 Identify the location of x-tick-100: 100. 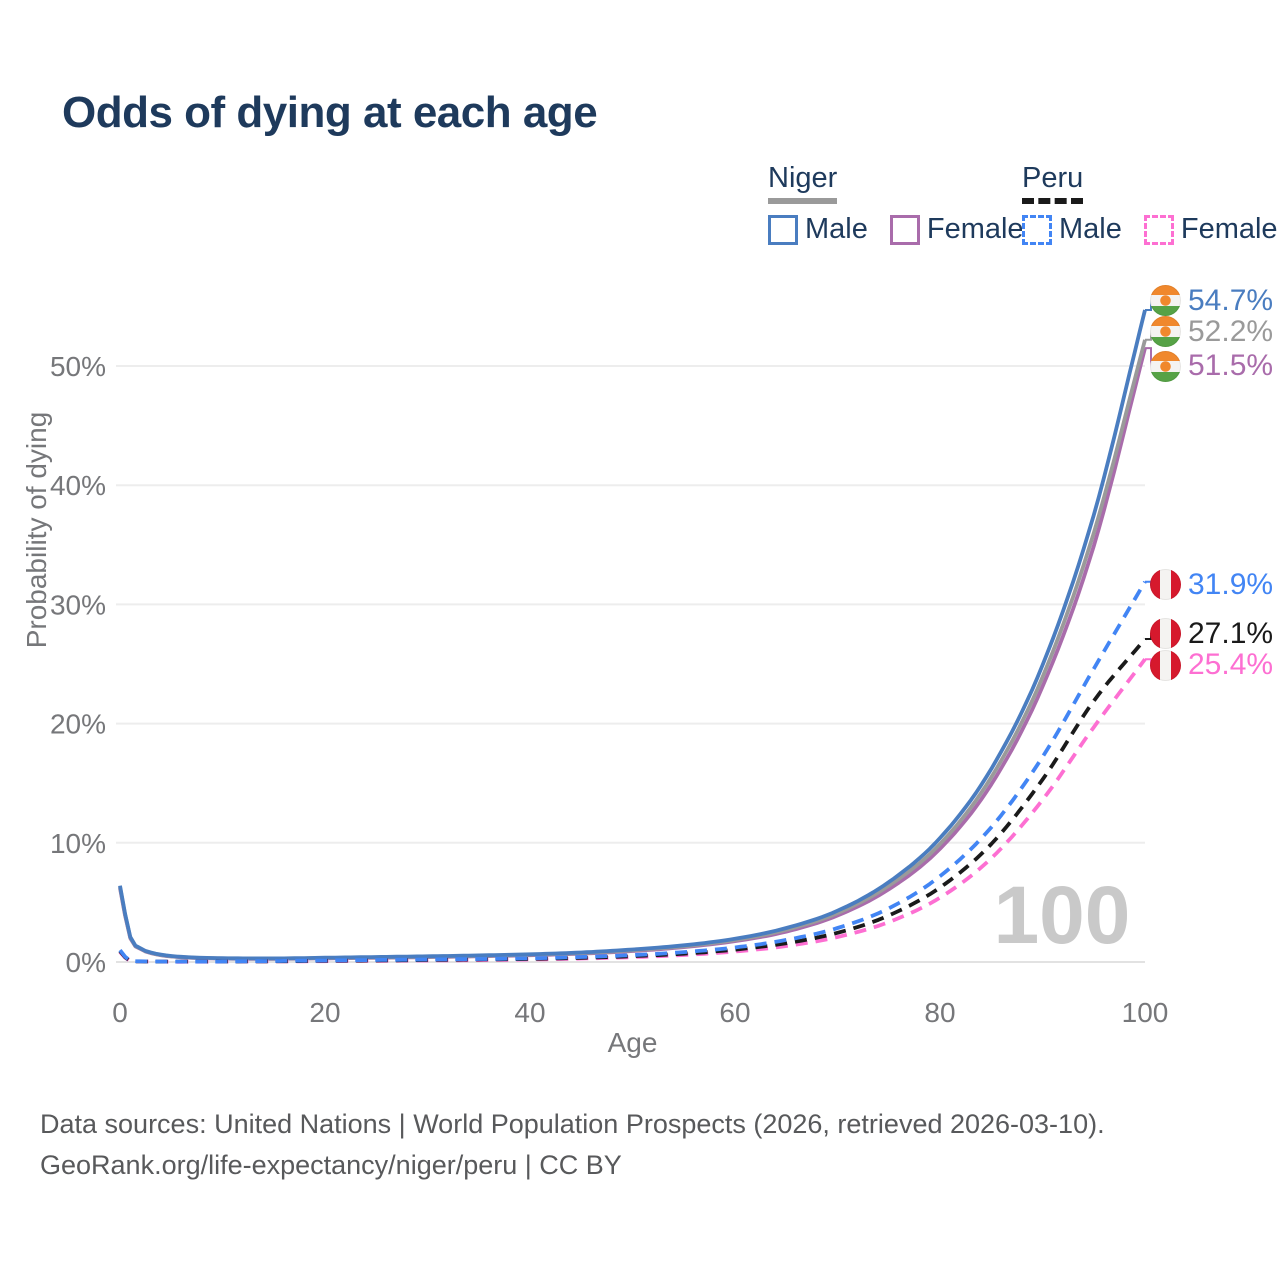
(1145, 1012).